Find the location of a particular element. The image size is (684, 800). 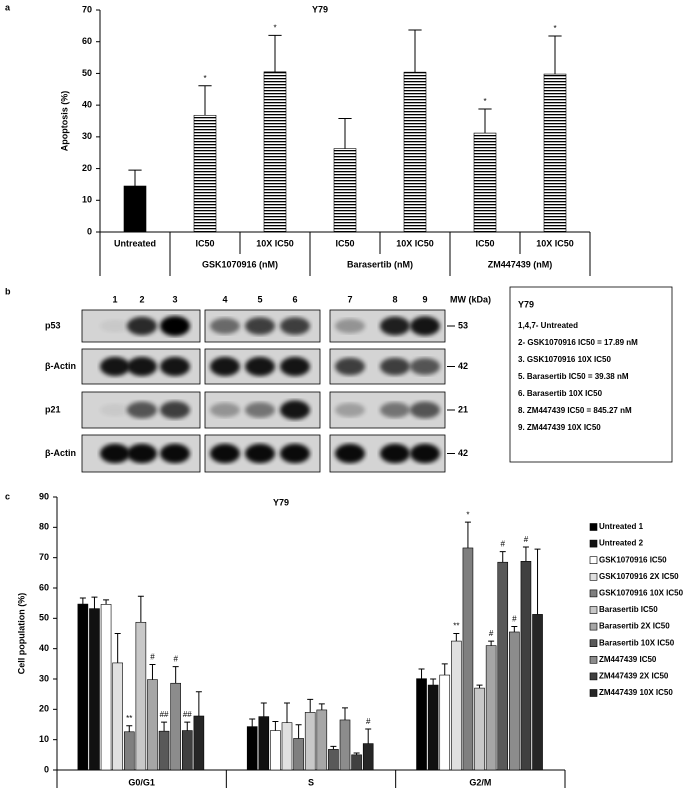

x-tick-label: G0/G1 is located at coordinates (141, 782).